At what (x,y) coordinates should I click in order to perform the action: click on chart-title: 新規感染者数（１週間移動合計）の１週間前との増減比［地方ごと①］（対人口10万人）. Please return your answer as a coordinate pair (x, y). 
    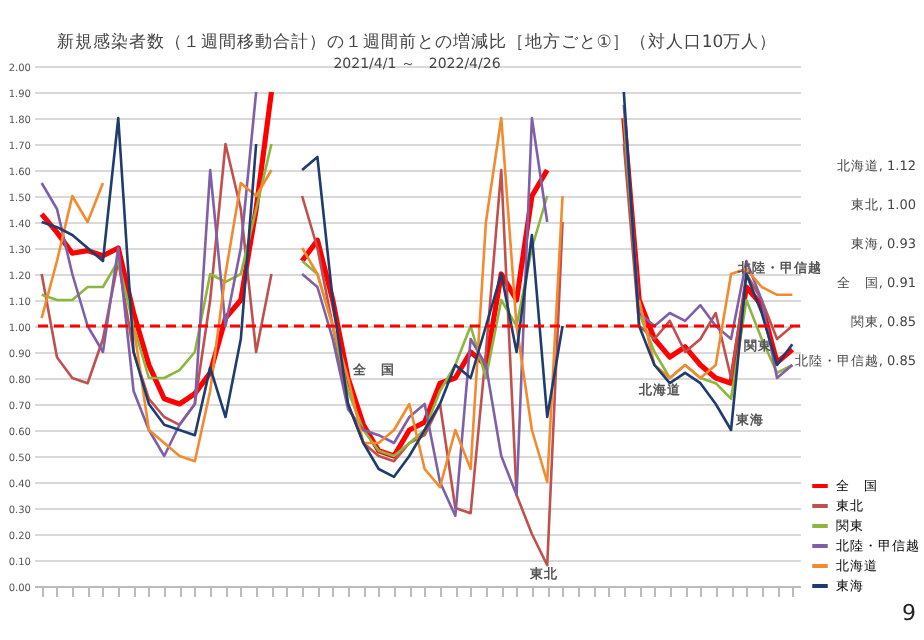
    Looking at the image, I should click on (417, 42).